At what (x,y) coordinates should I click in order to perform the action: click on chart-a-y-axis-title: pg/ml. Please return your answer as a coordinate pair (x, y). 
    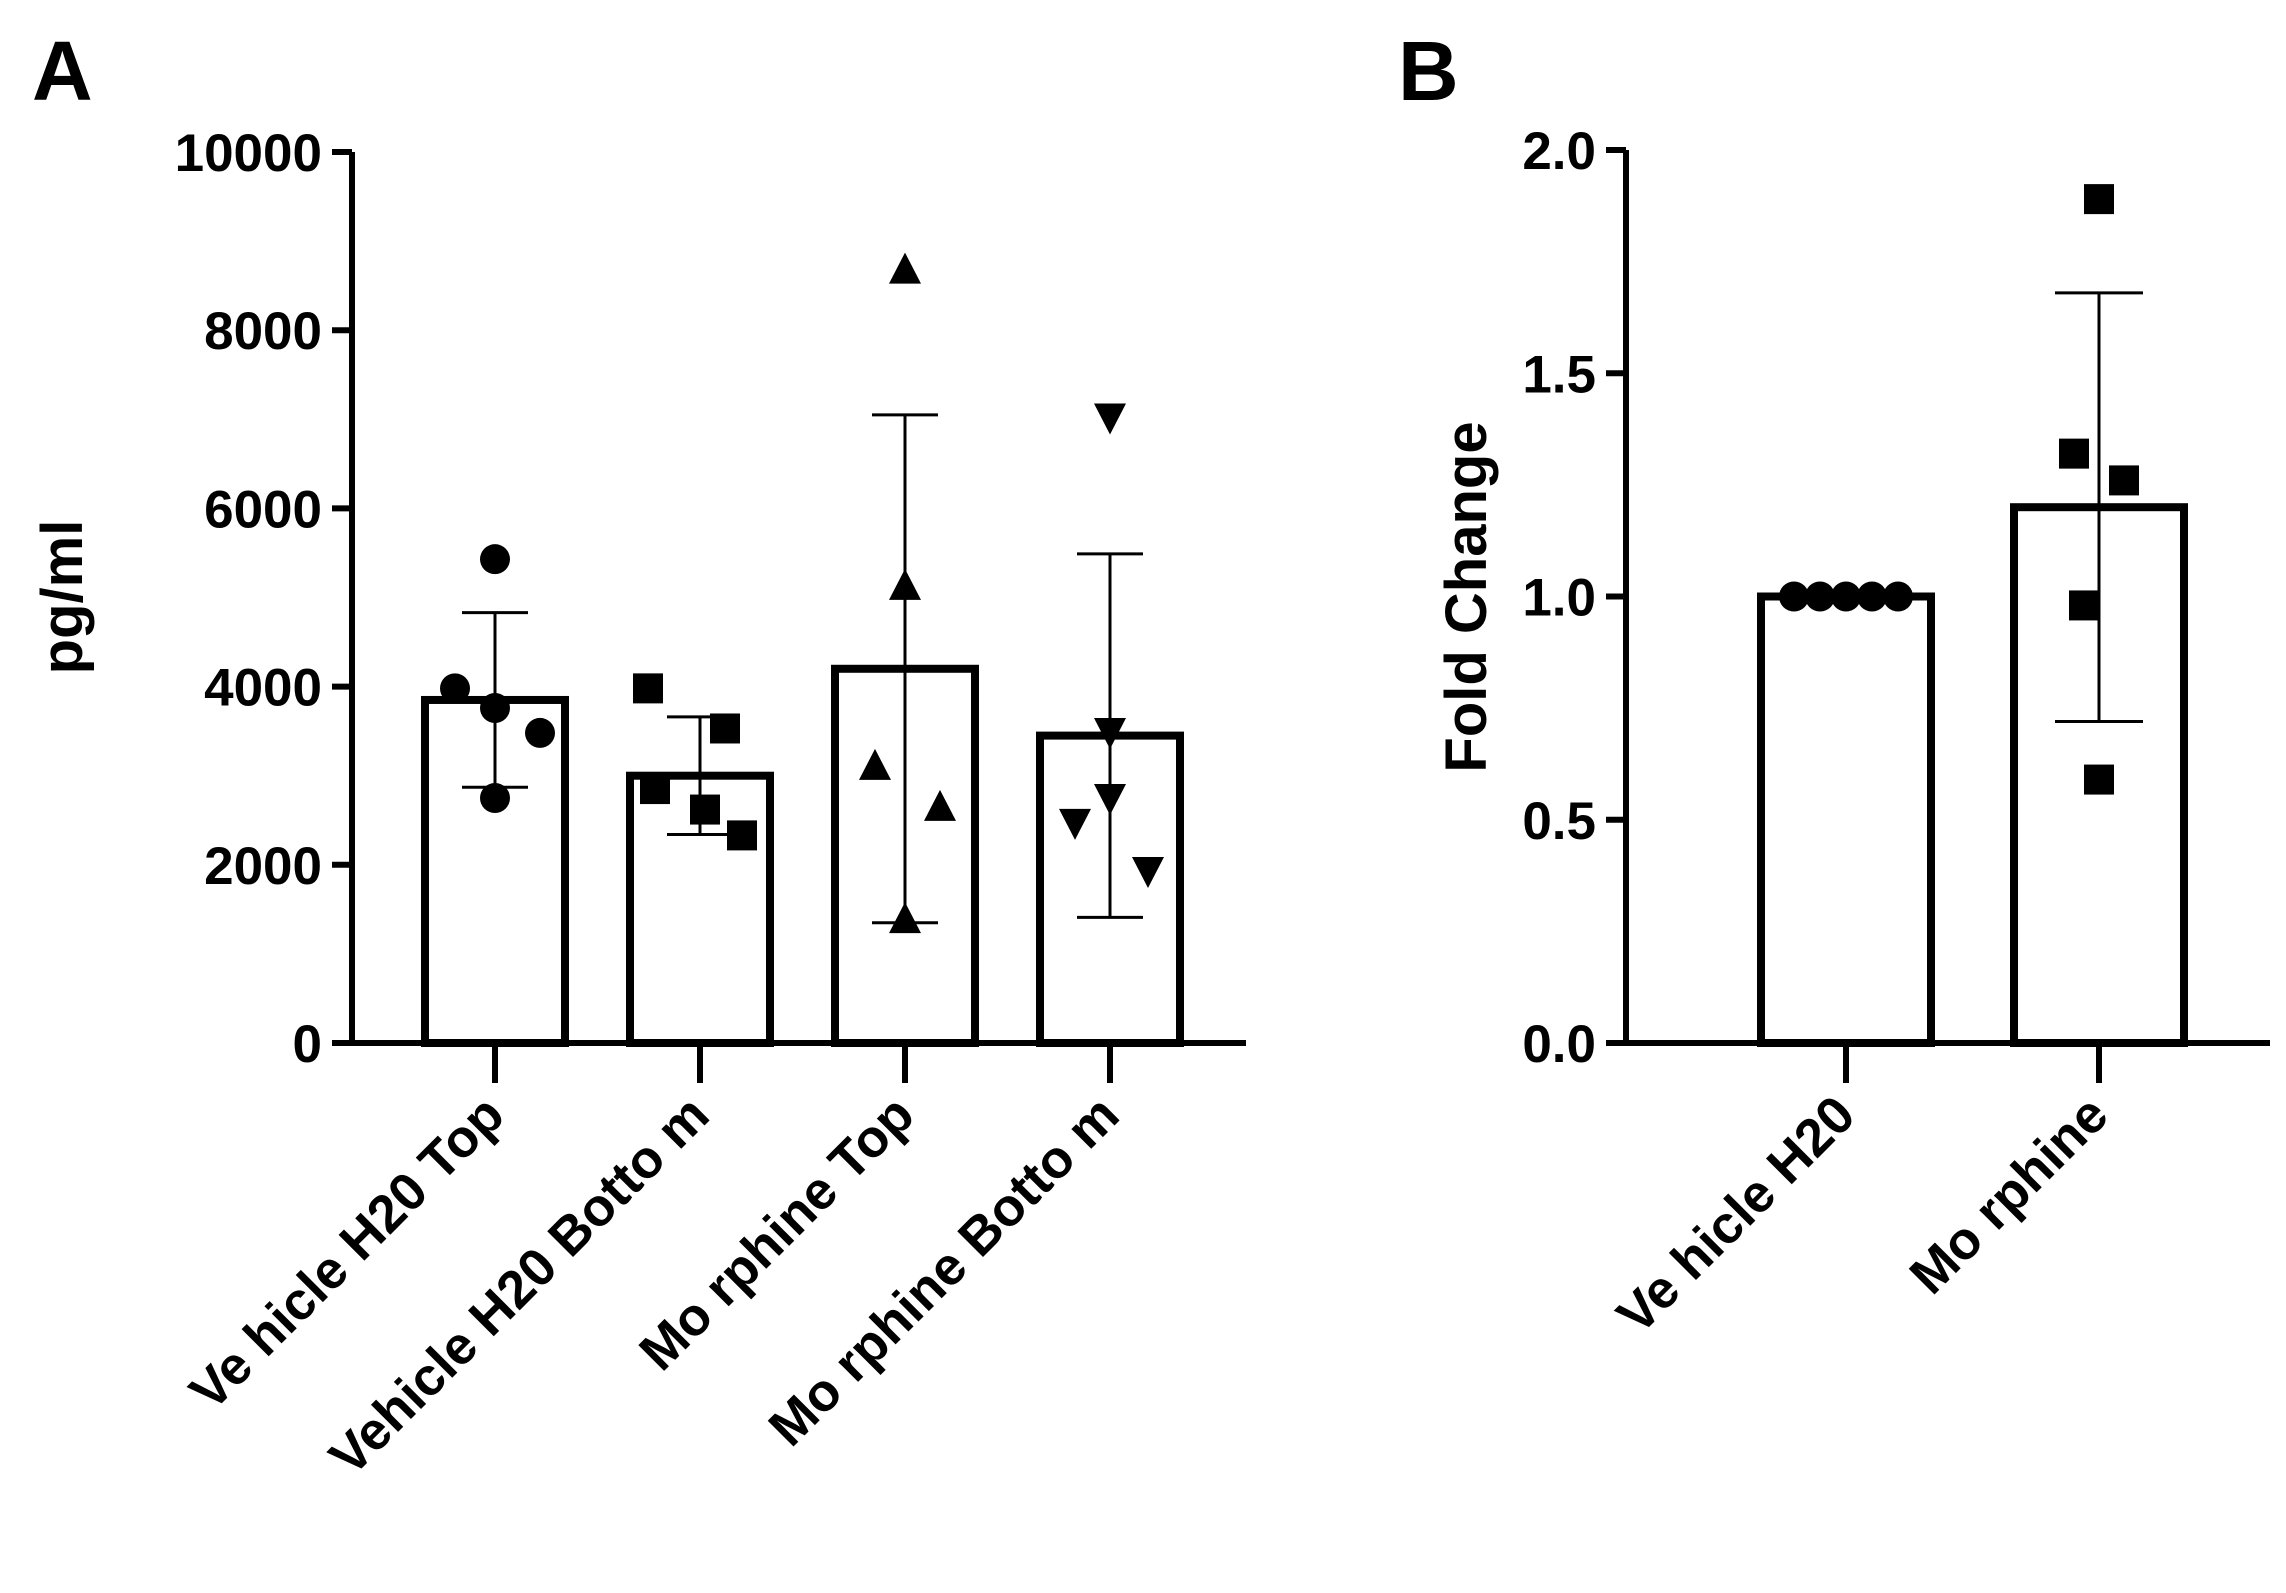
    Looking at the image, I should click on (62, 597).